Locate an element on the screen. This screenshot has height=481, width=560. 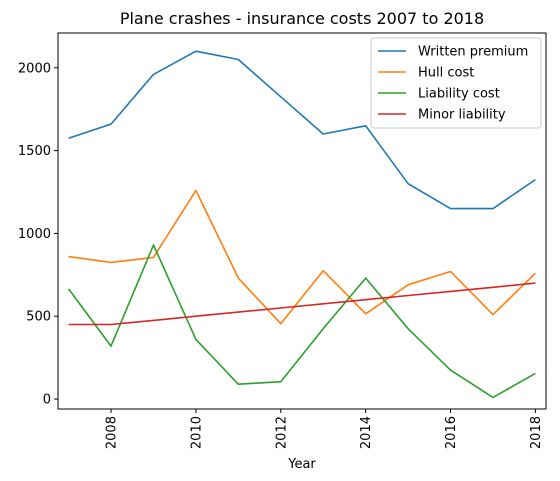
y-tick-label: 1000 is located at coordinates (34, 234).